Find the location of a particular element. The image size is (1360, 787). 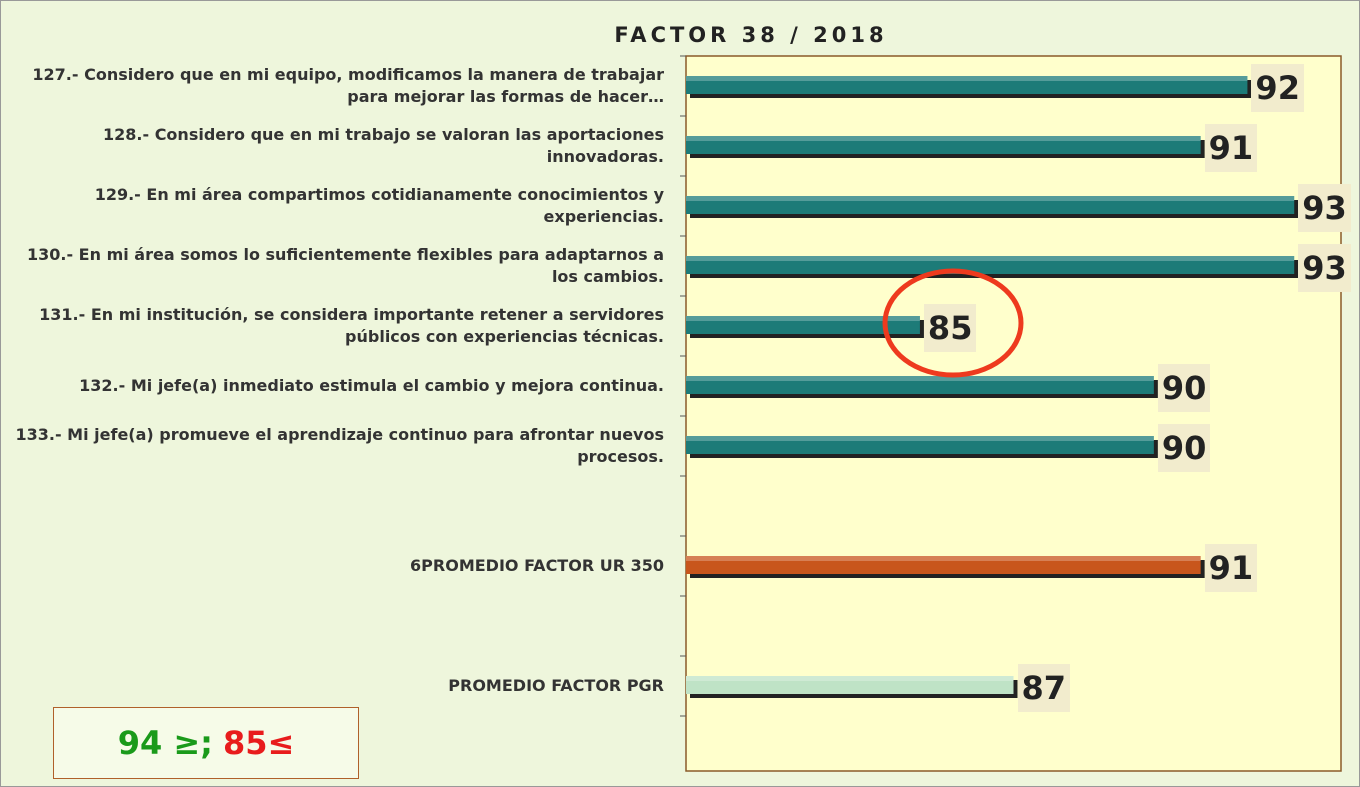

threshold-note: 94 ≥; 85≤ is located at coordinates (206, 743).